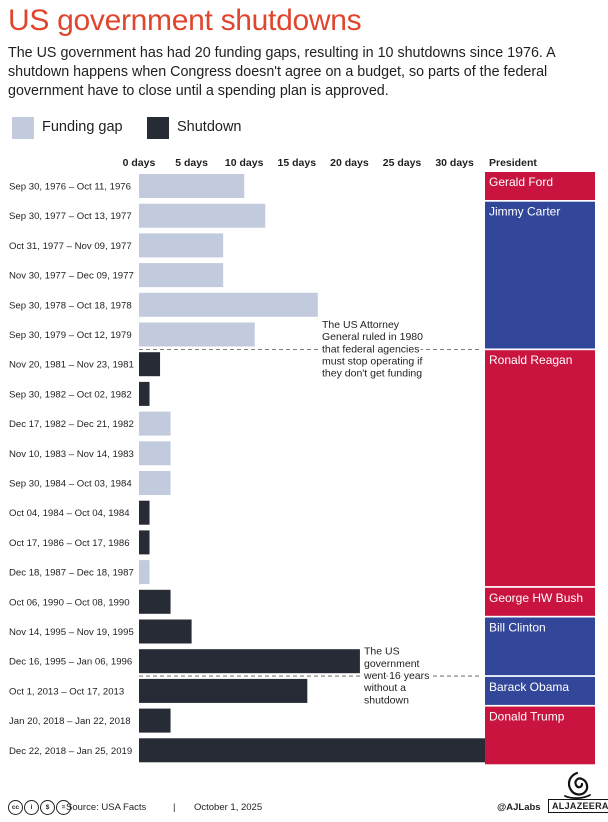 The width and height of the screenshot is (608, 822). I want to click on x-tick-label-1: 5 days, so click(191, 163).